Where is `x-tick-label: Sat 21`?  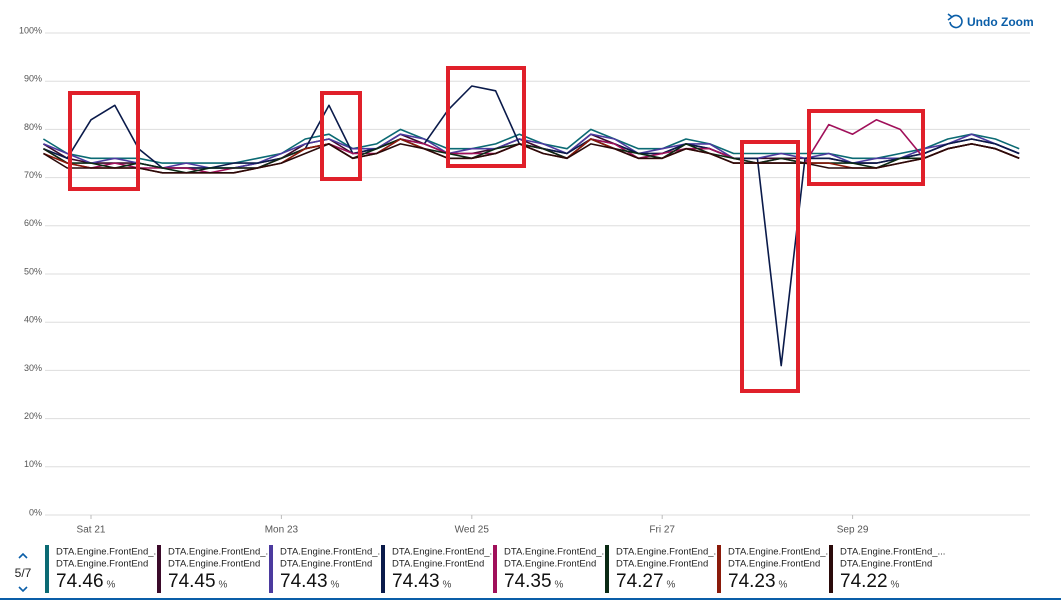 x-tick-label: Sat 21 is located at coordinates (91, 530).